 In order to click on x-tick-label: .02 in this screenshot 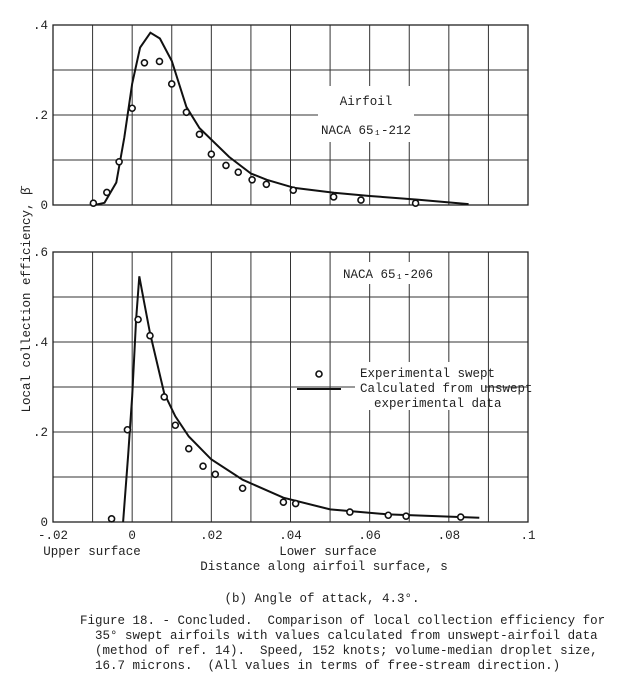, I will do `click(211, 536)`.